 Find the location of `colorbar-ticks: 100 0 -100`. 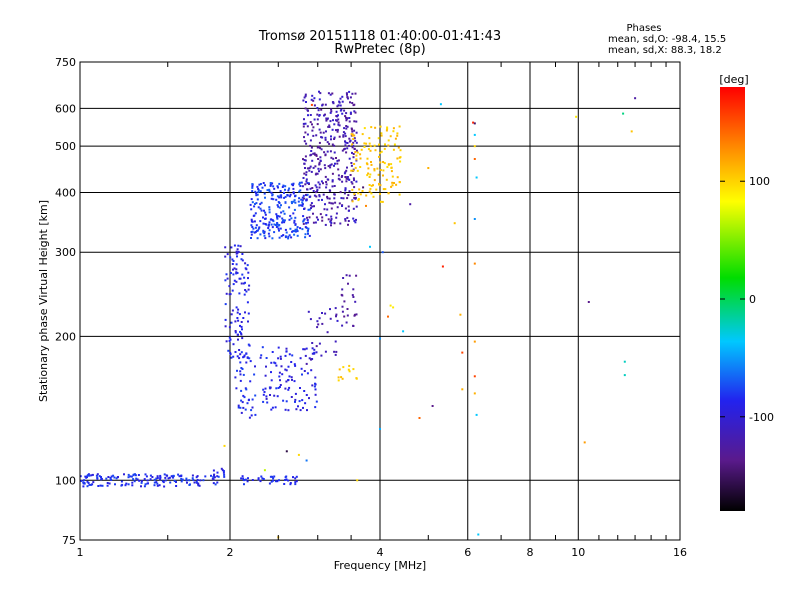

colorbar-ticks: 100 0 -100 is located at coordinates (747, 299).